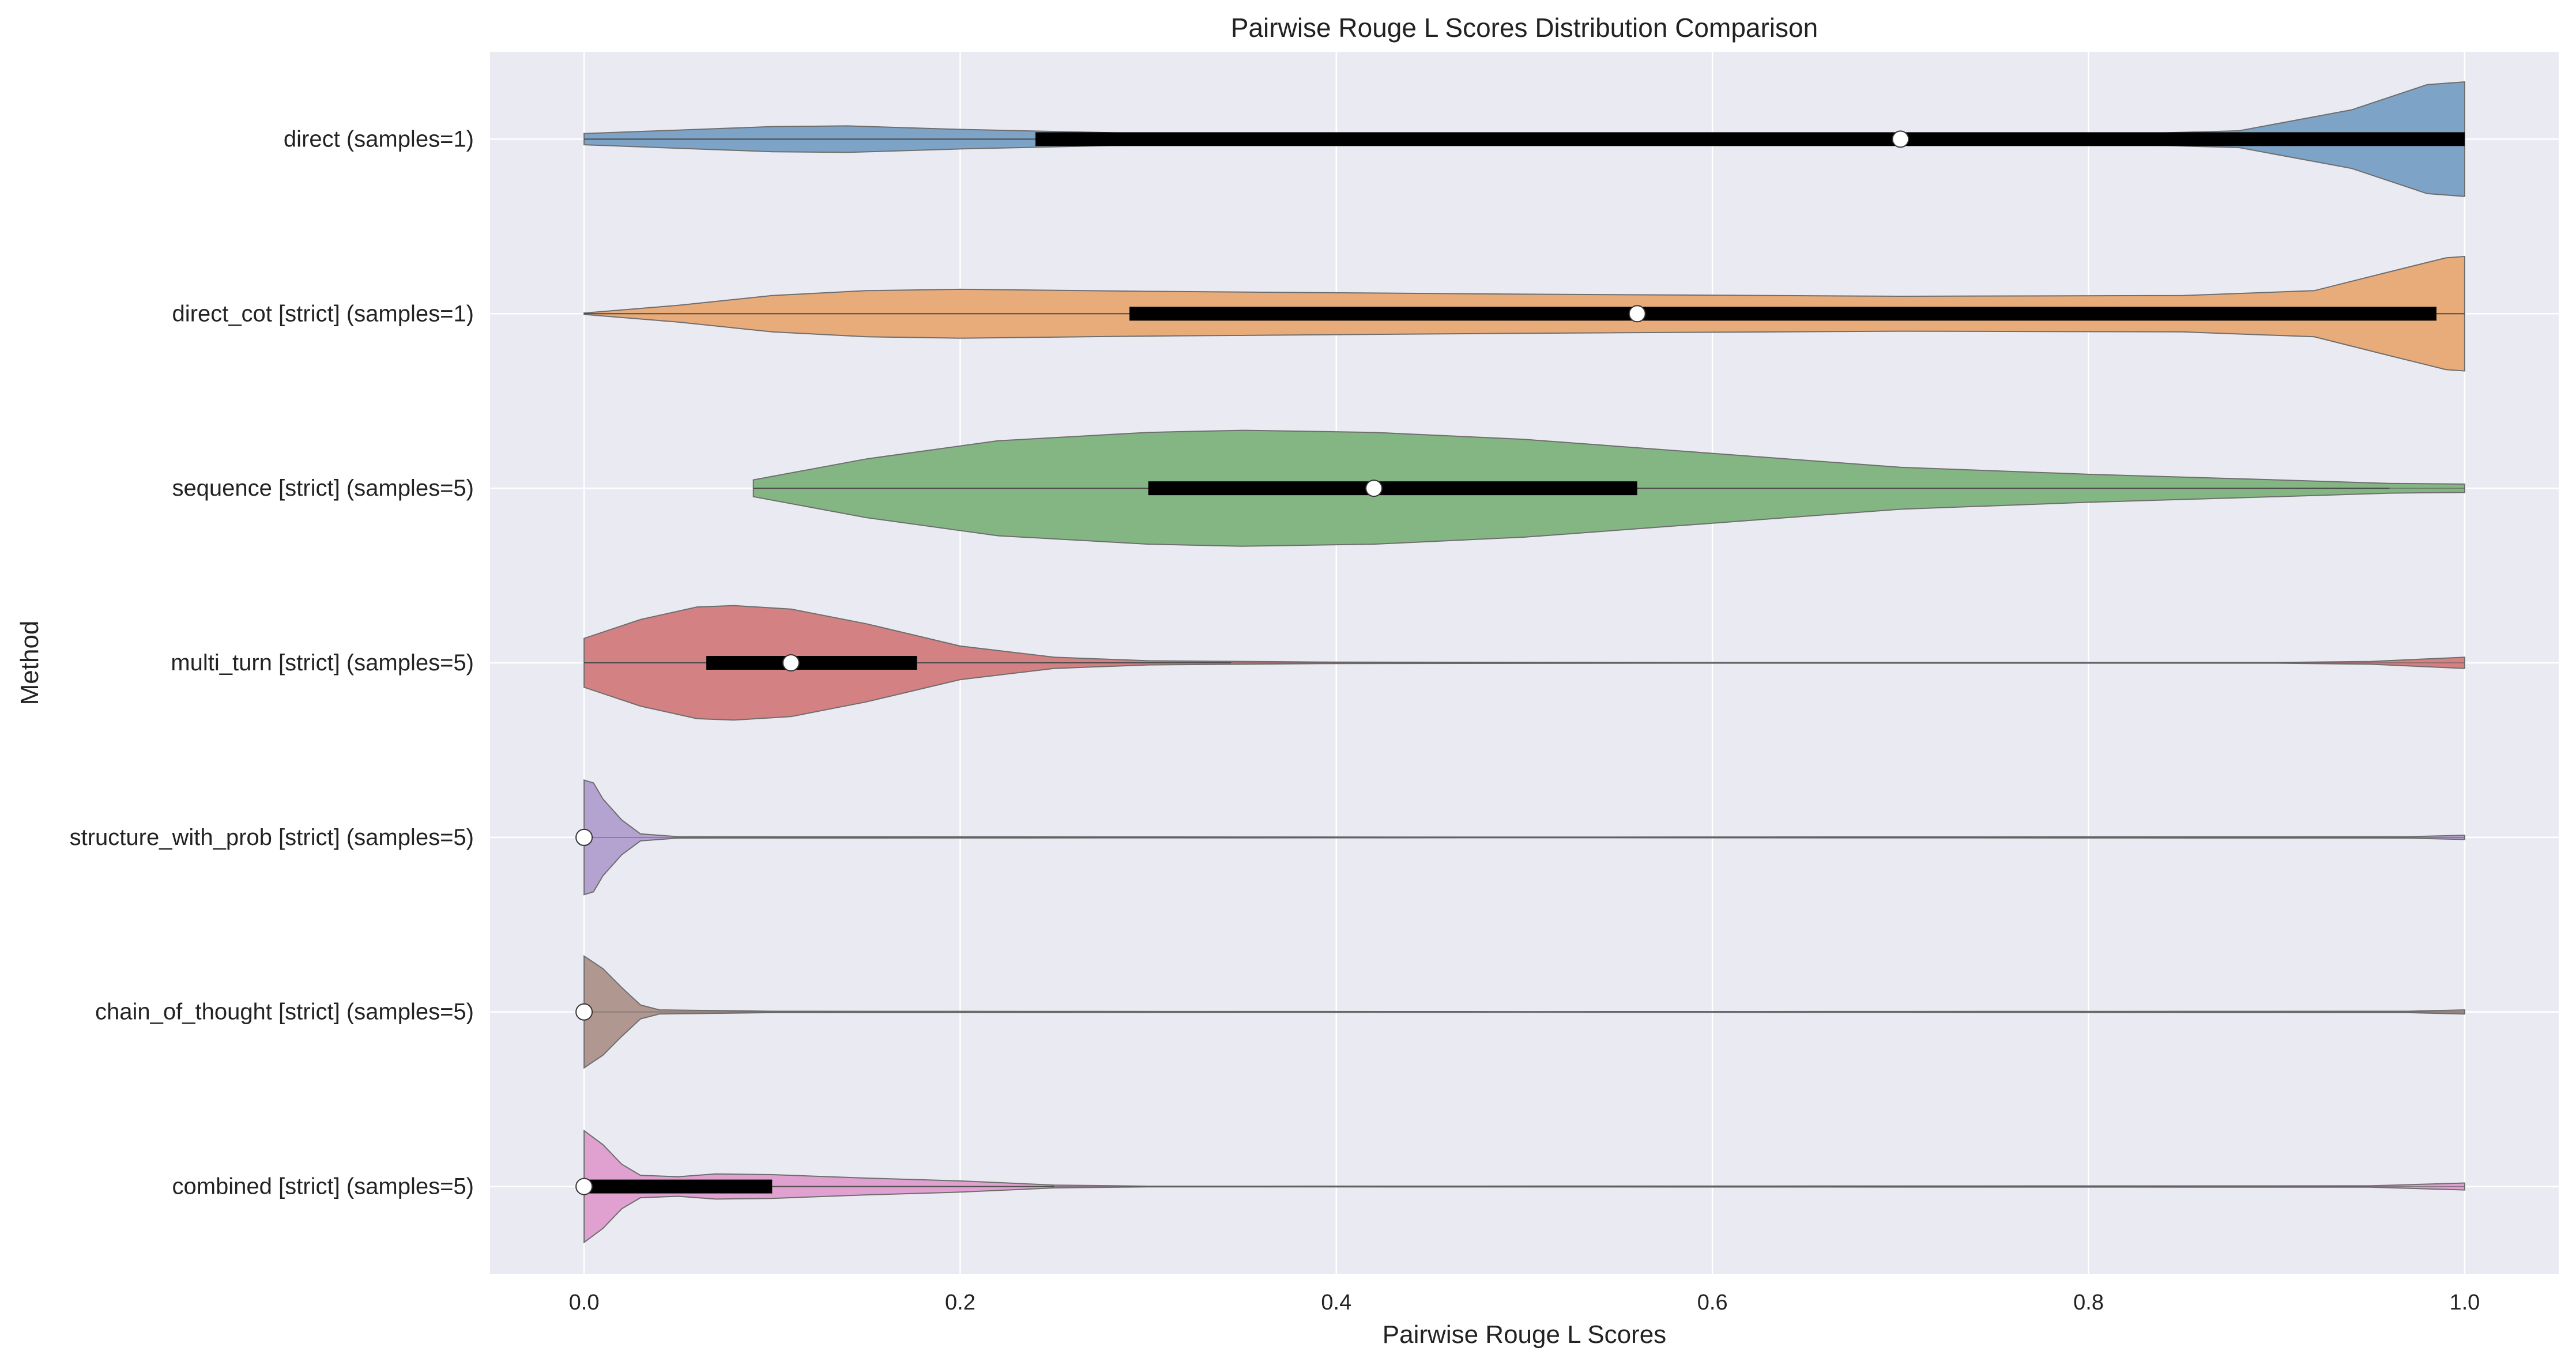 The image size is (2576, 1366). What do you see at coordinates (1336, 1302) in the screenshot?
I see `x-tick-label: 0.4` at bounding box center [1336, 1302].